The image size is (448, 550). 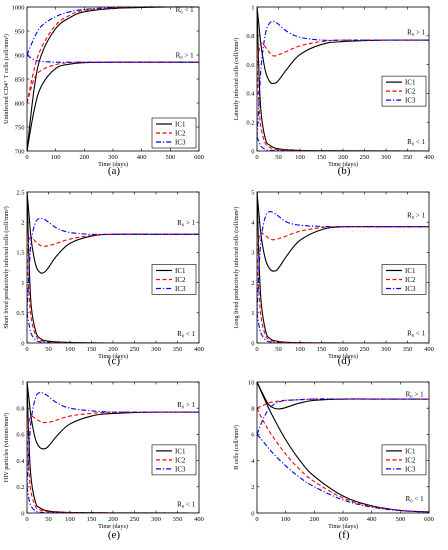 What do you see at coordinates (344, 535) in the screenshot?
I see `subplot-label: (f)` at bounding box center [344, 535].